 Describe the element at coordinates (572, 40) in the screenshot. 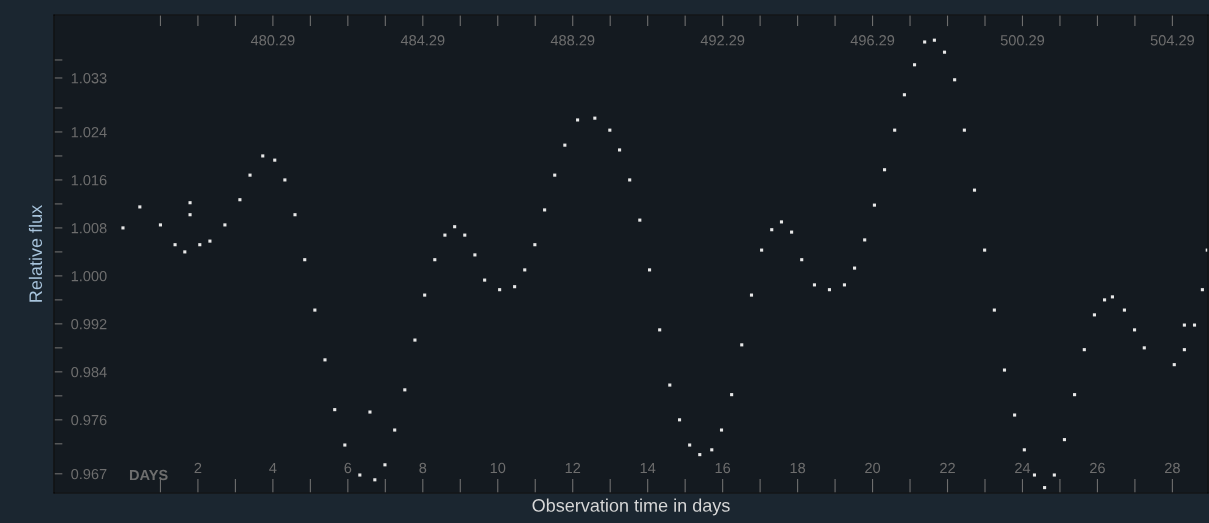

I see `x2-tick-label: 488.29` at that location.